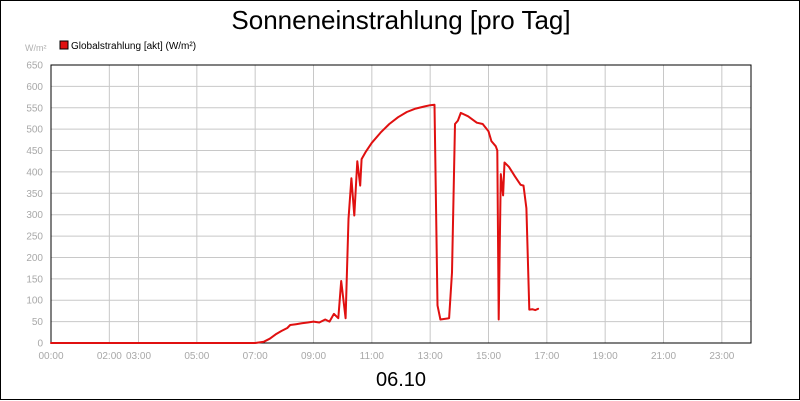  I want to click on x-tick-label: 09:00, so click(313, 356).